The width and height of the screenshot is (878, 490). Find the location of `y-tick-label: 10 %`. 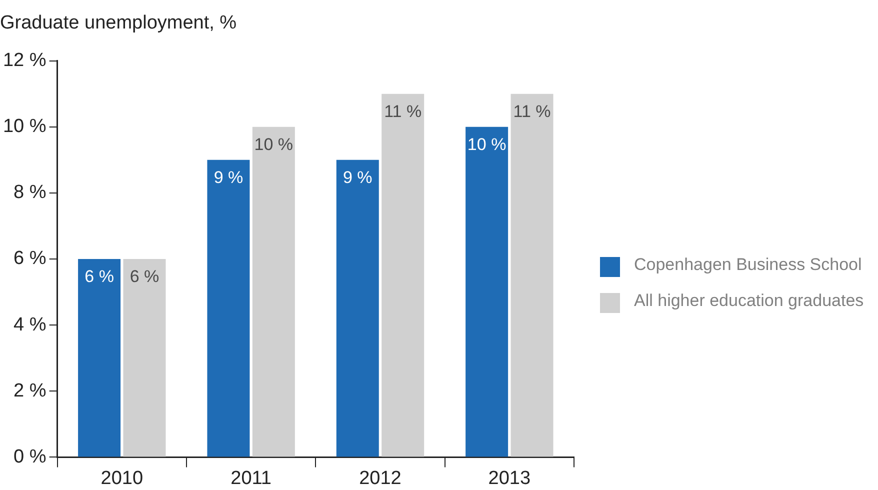

y-tick-label: 10 % is located at coordinates (24, 127).